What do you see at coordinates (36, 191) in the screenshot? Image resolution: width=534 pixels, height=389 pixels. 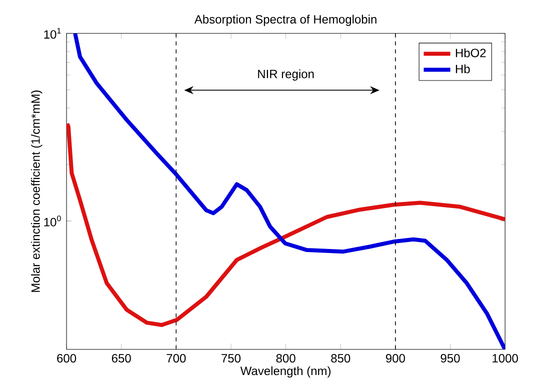 I see `y-axis-title: Molar extinction coefficient (1/cm*mM)` at bounding box center [36, 191].